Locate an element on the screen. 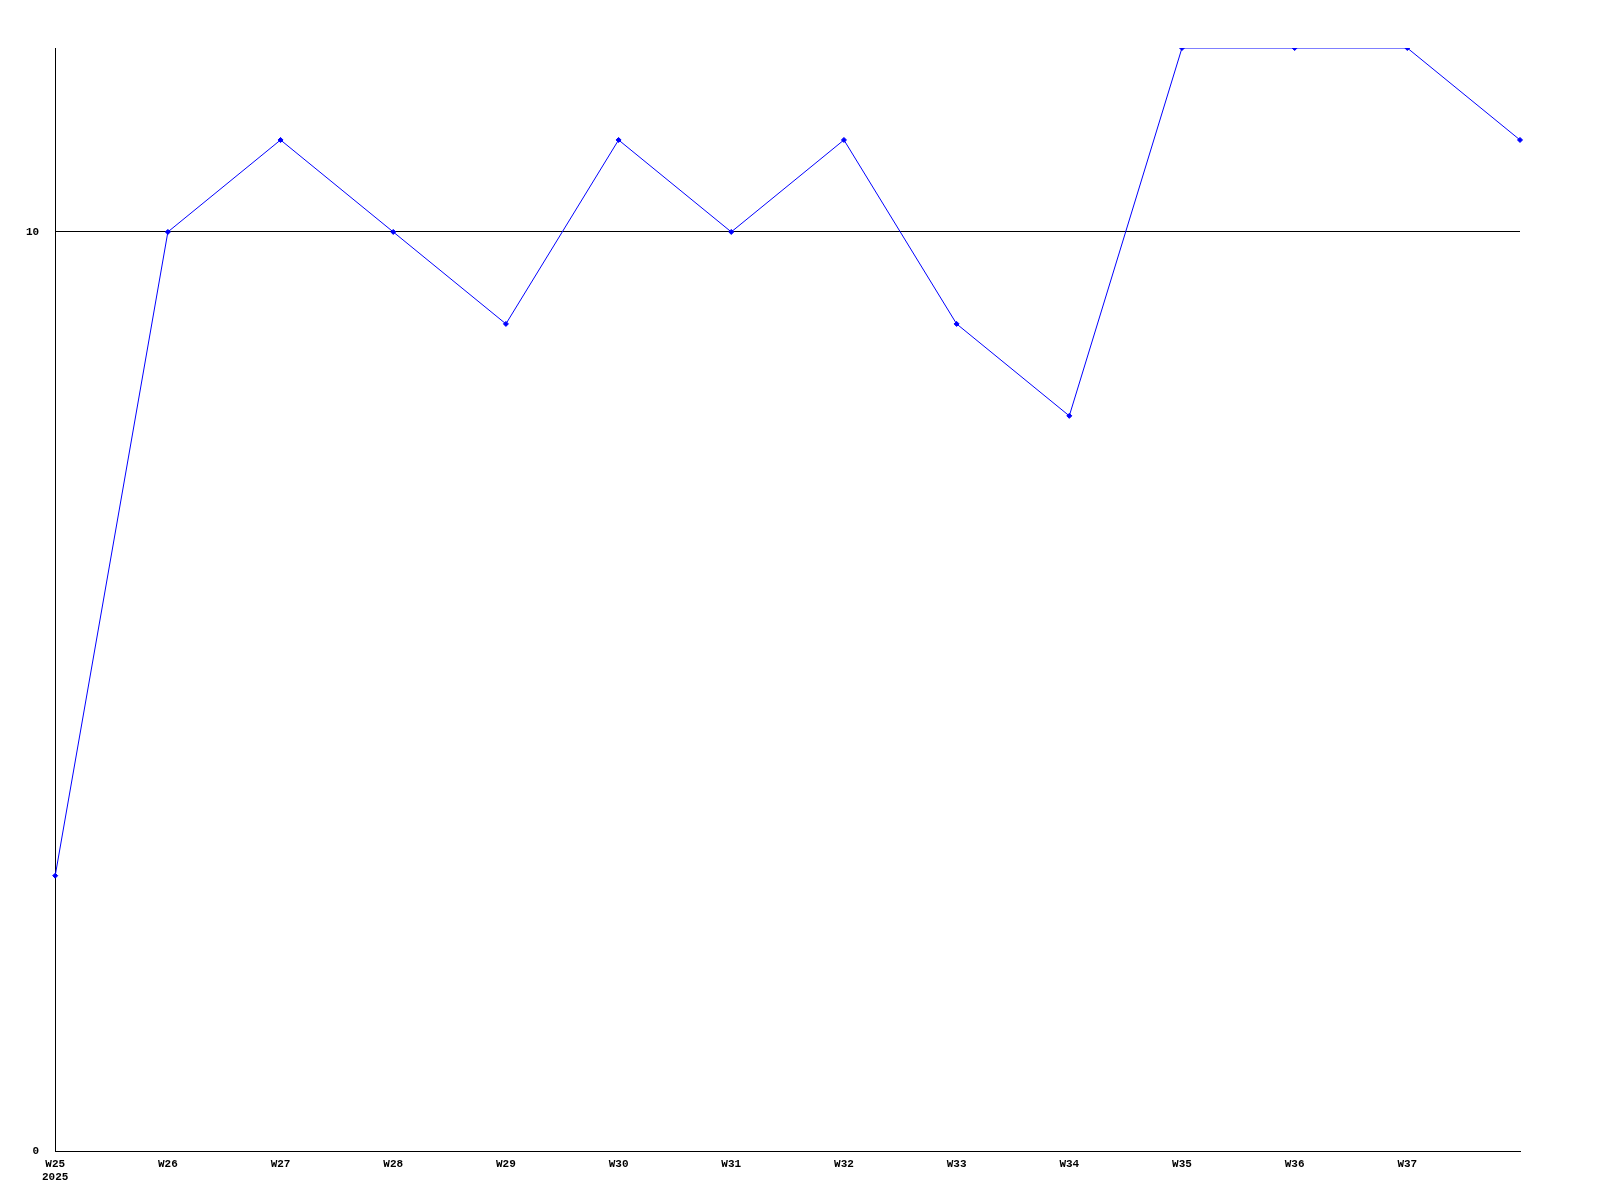  x-tick-label: W30 is located at coordinates (618, 1163).